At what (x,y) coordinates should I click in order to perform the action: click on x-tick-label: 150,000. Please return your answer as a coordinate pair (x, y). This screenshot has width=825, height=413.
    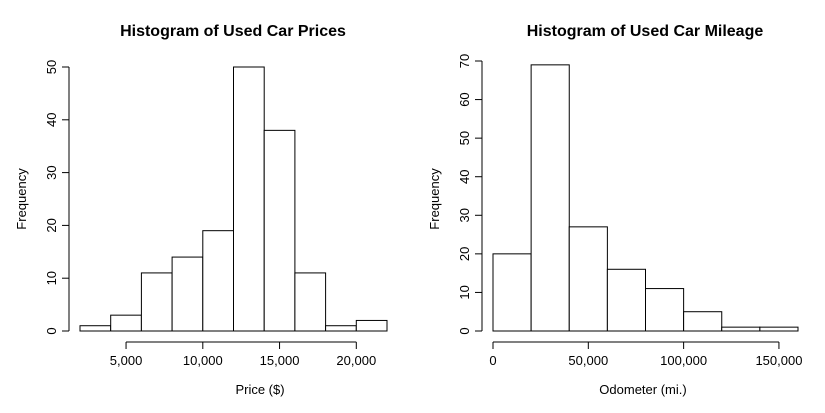
    Looking at the image, I should click on (778, 360).